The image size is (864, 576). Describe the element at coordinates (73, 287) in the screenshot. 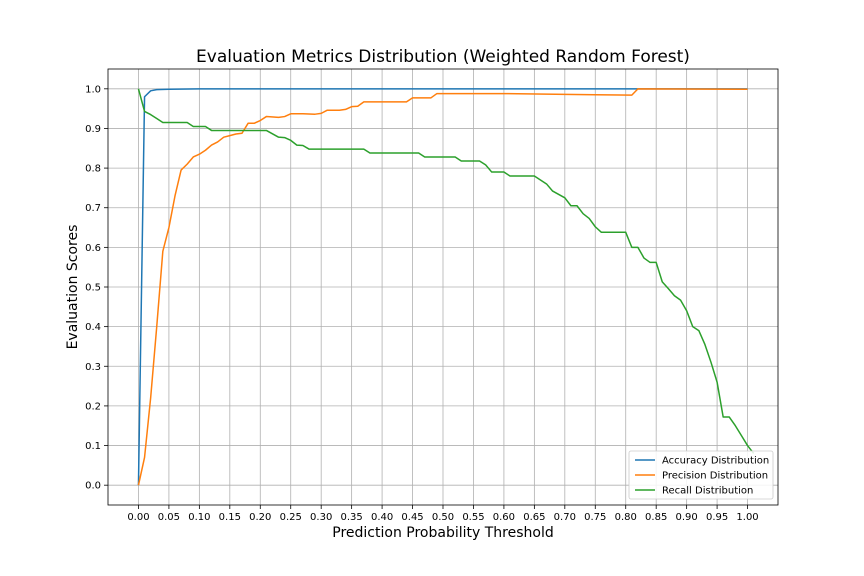

I see `y-axis-label: Evaluation Scores` at that location.